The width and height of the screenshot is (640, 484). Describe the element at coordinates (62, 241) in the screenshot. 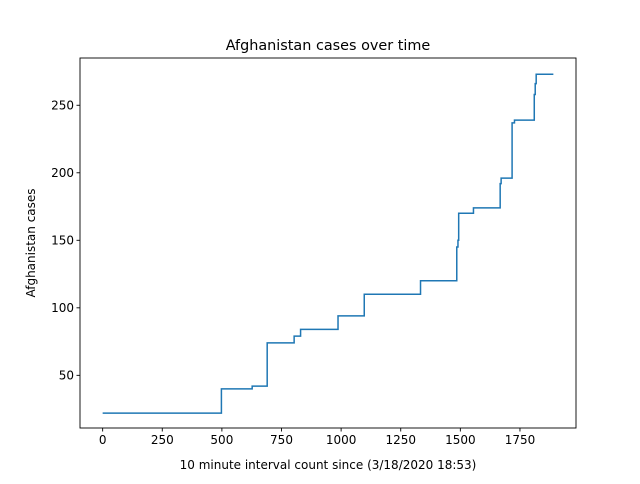

I see `y-tick-label: 150` at that location.